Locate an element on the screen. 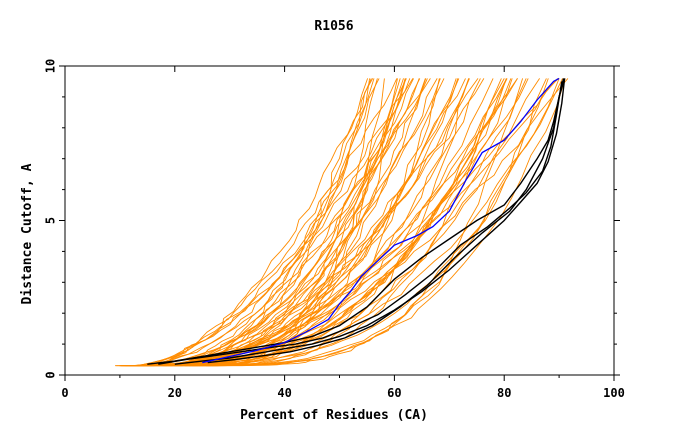  x-tick-label: 60 is located at coordinates (394, 393).